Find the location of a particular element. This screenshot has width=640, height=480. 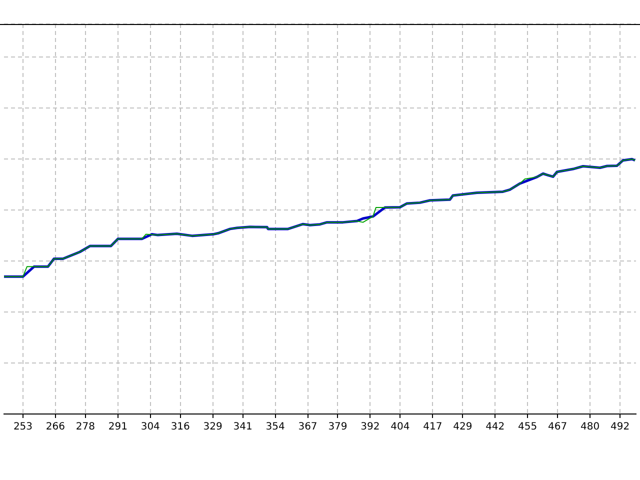

x-tick-label: 367 is located at coordinates (308, 427).